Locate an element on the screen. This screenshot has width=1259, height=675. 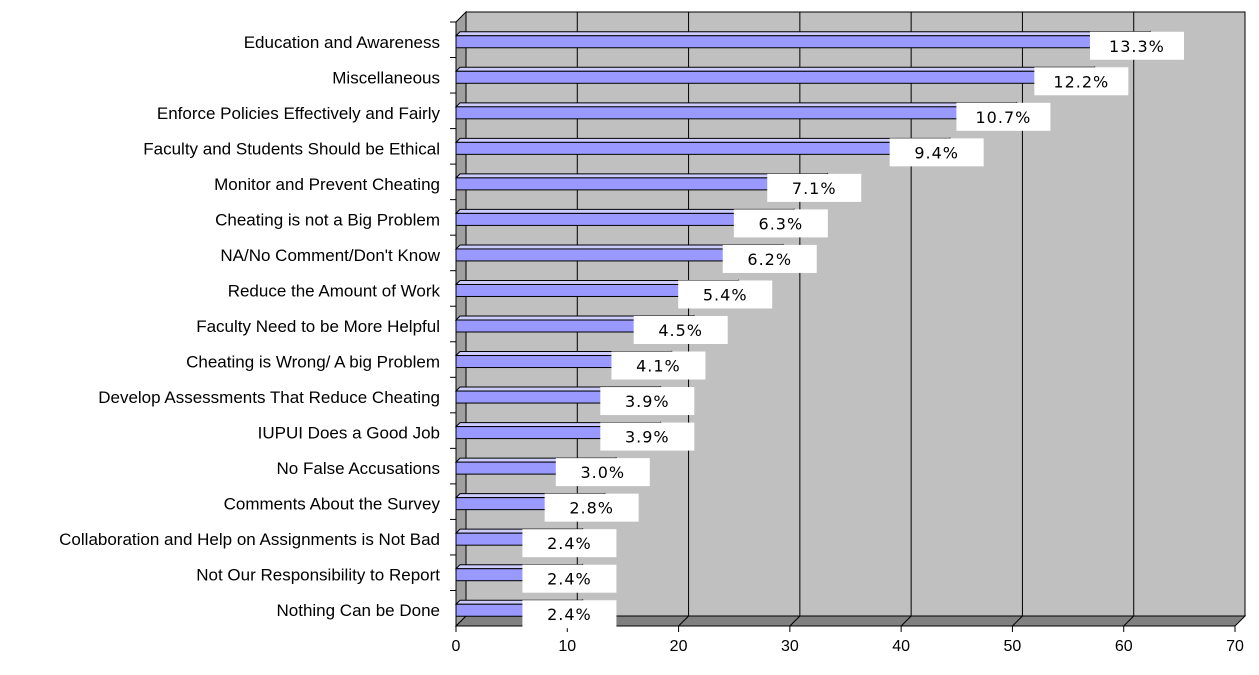
data-label: 10.7% is located at coordinates (1004, 117).